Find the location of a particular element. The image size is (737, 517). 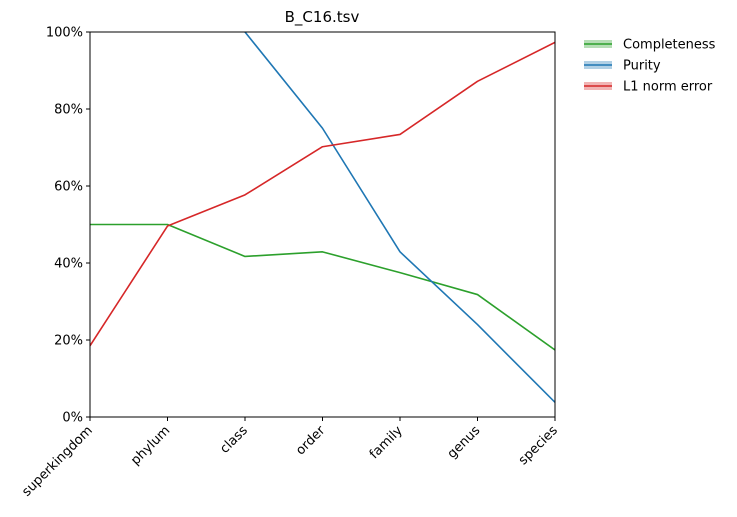

legend: Completeness Purity L1 norm error is located at coordinates (650, 66).